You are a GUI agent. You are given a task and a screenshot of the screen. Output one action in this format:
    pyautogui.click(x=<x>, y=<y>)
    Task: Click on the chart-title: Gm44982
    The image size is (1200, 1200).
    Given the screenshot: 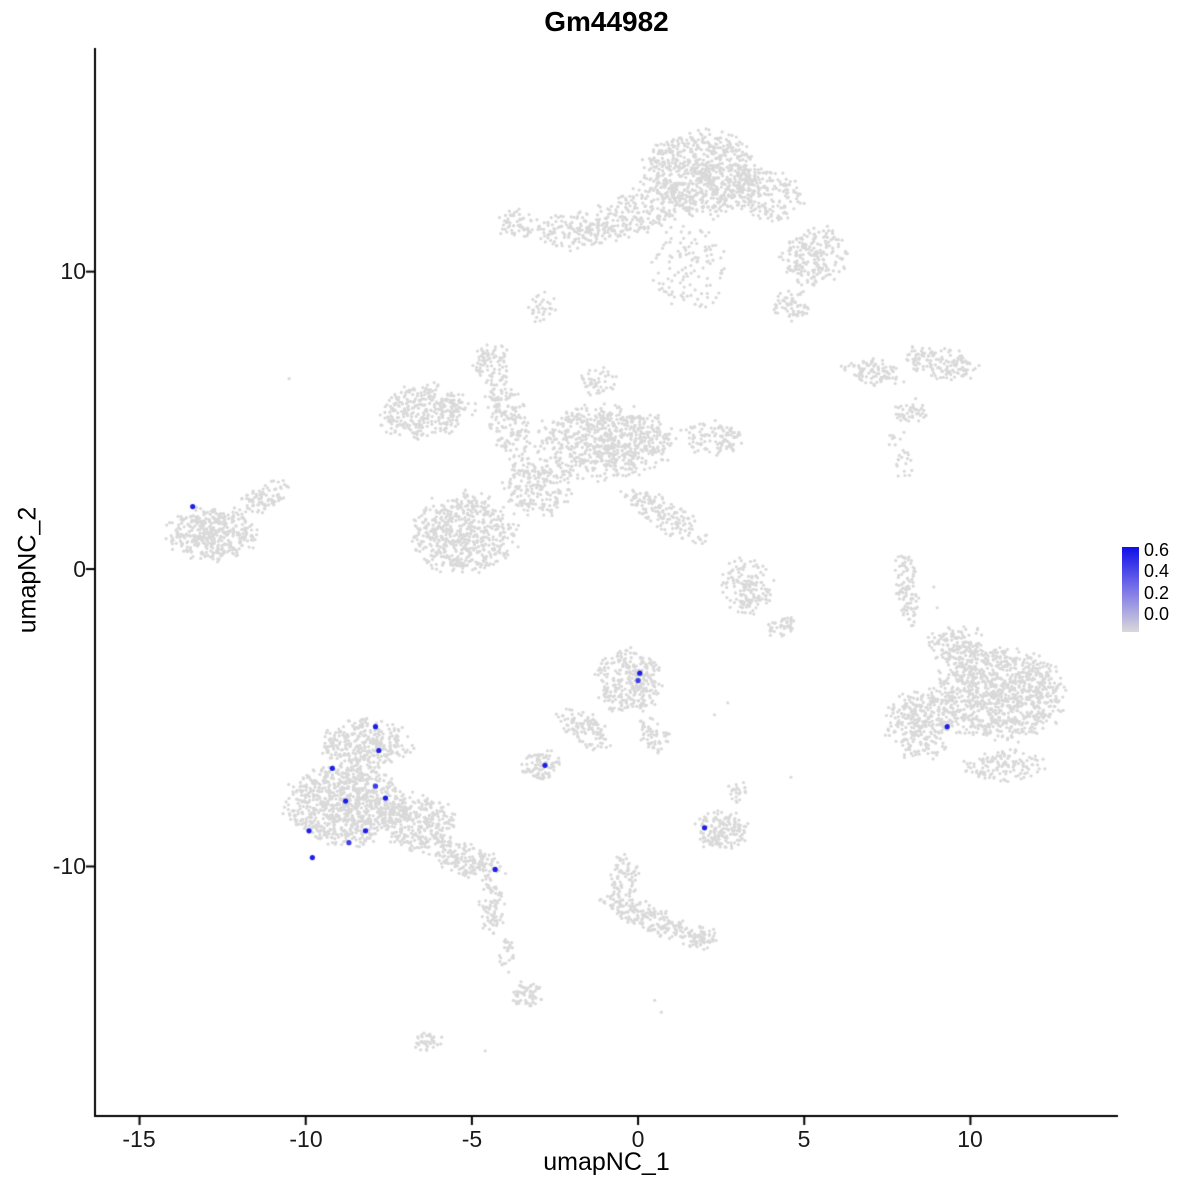 What is the action you would take?
    pyautogui.click(x=606, y=21)
    